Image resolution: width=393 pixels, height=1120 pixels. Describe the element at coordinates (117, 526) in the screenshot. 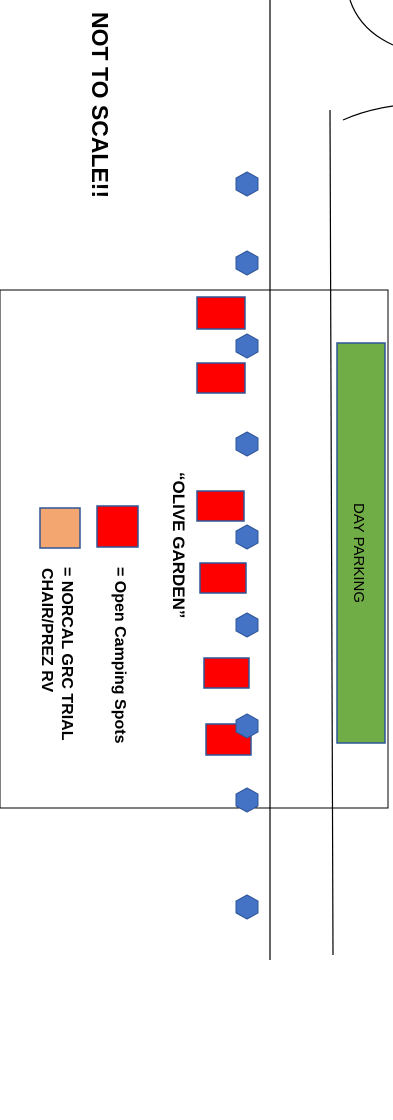

I see `legend-camping-swatch` at that location.